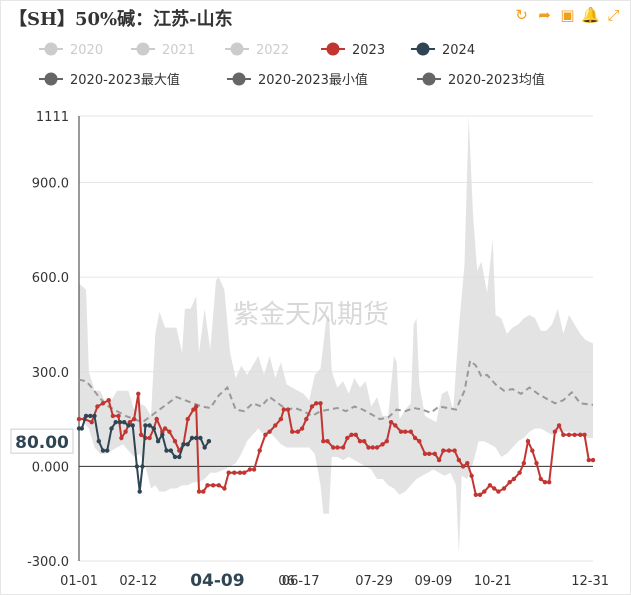 The height and width of the screenshot is (595, 631). I want to click on bell-icon: 🔔, so click(590, 15).